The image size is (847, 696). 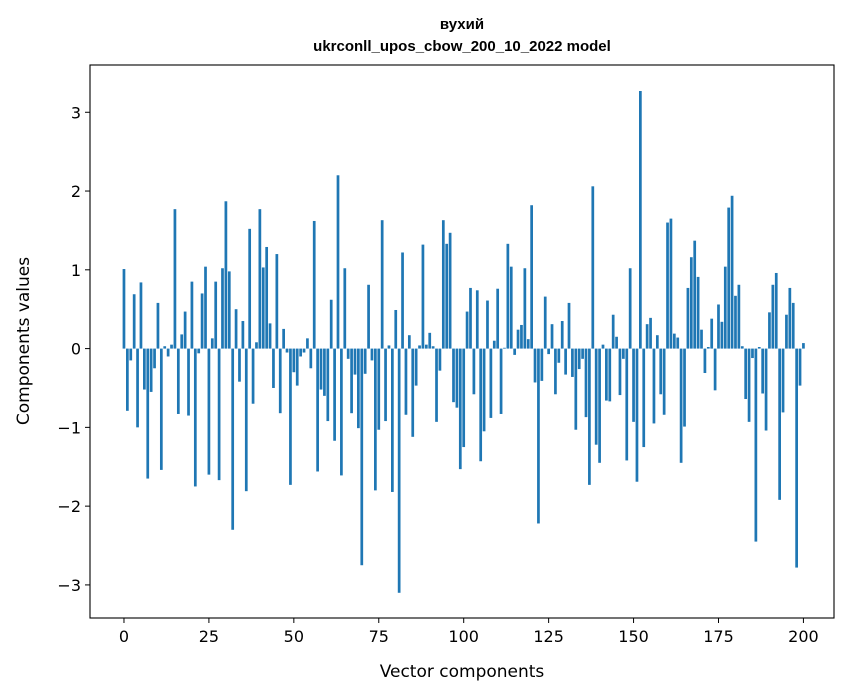 I want to click on x-tick-label: 25, so click(x=209, y=636).